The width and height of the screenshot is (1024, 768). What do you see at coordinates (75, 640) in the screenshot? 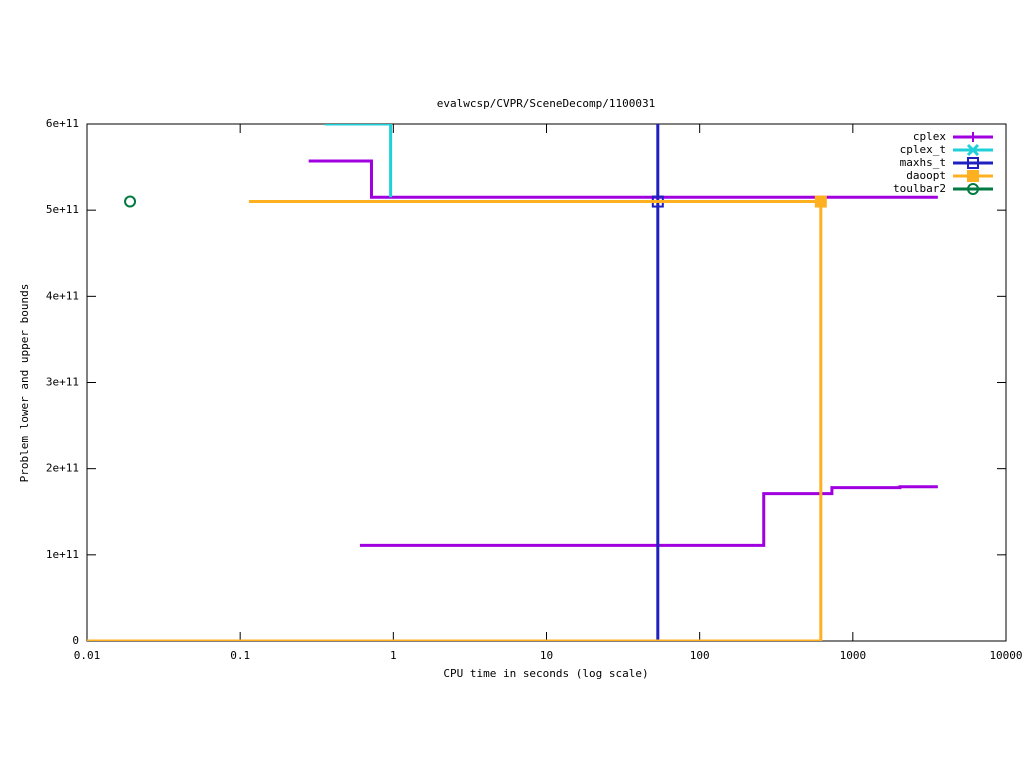
I see `y-tick-label: 0` at bounding box center [75, 640].